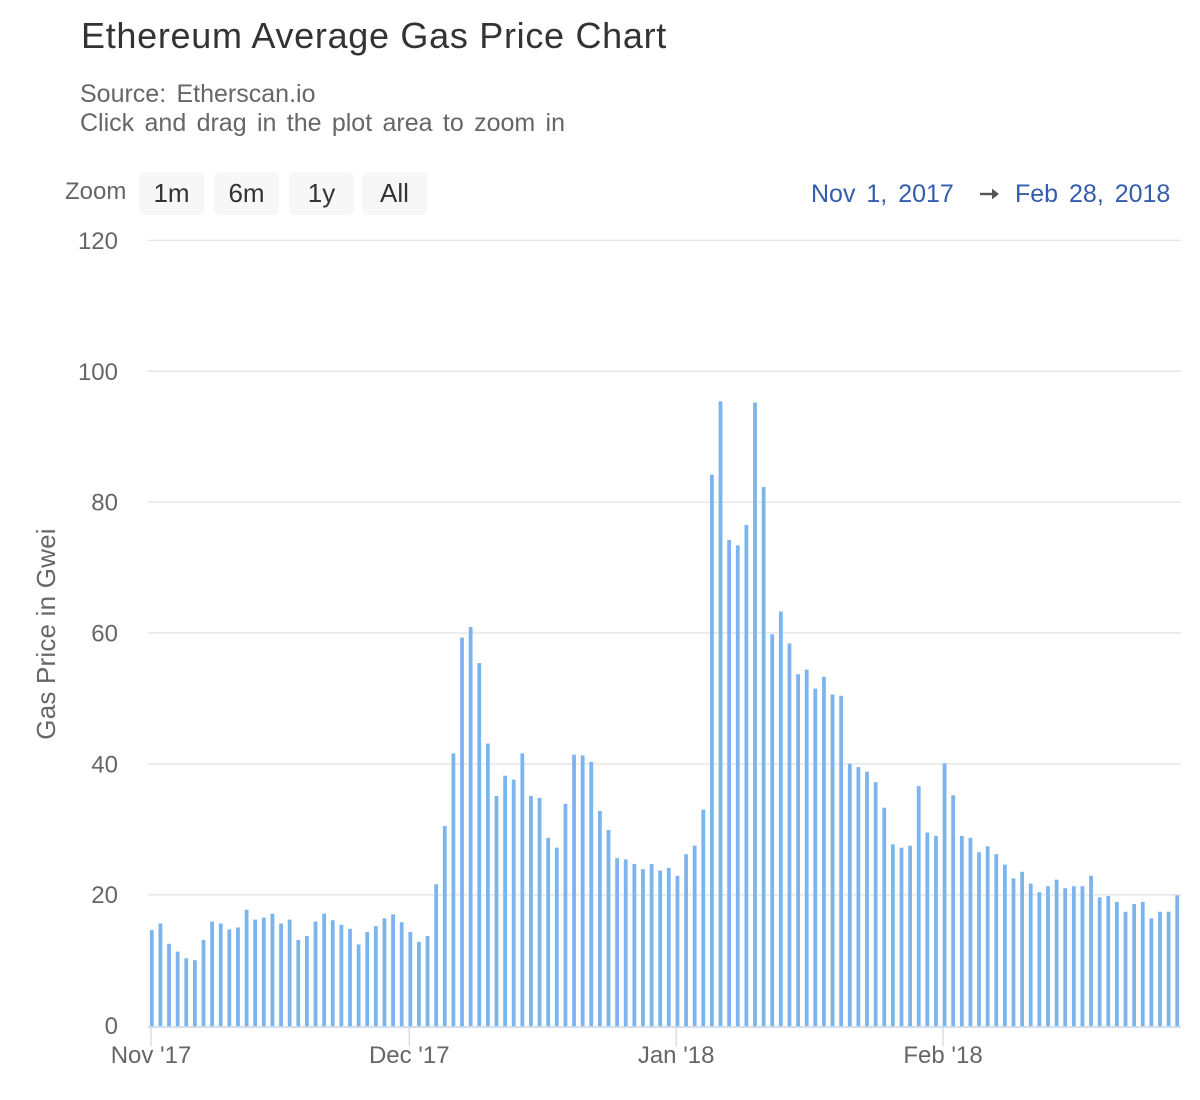 This screenshot has height=1100, width=1200. What do you see at coordinates (151, 1055) in the screenshot?
I see `svg-text: Nov '17` at bounding box center [151, 1055].